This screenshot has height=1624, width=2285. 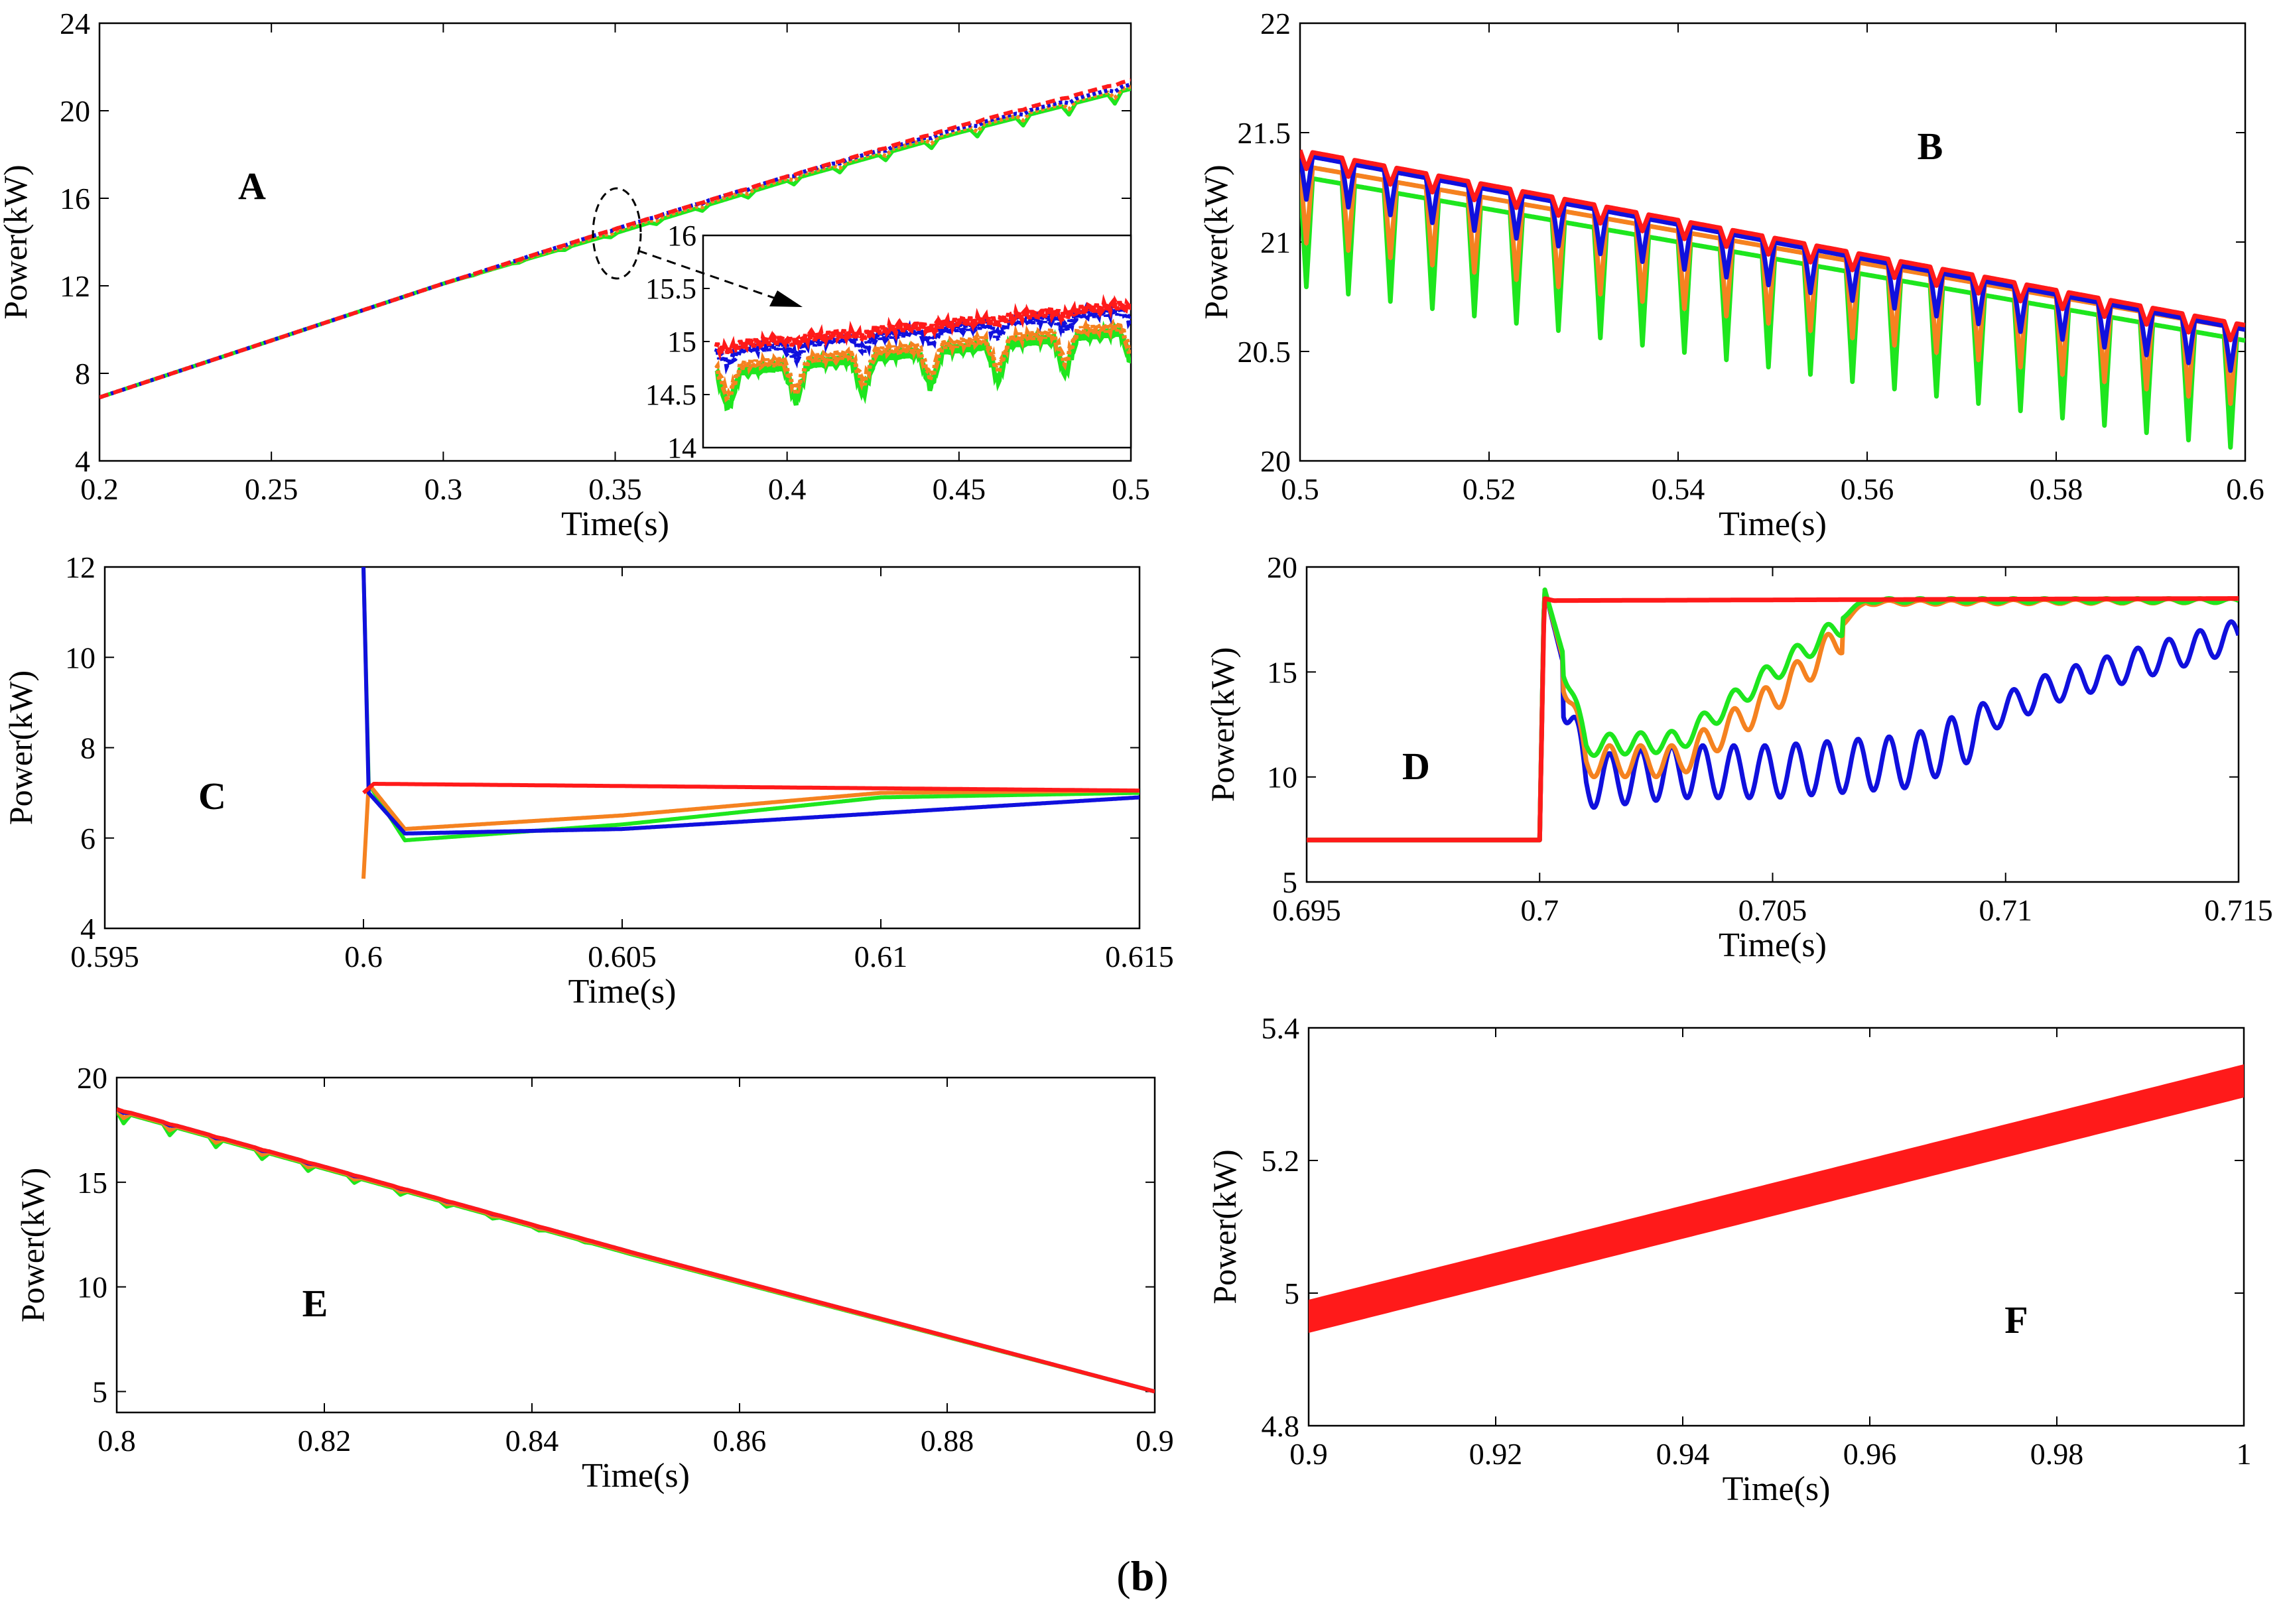 I want to click on x-tick-label: 0.94, so click(x=1683, y=1454).